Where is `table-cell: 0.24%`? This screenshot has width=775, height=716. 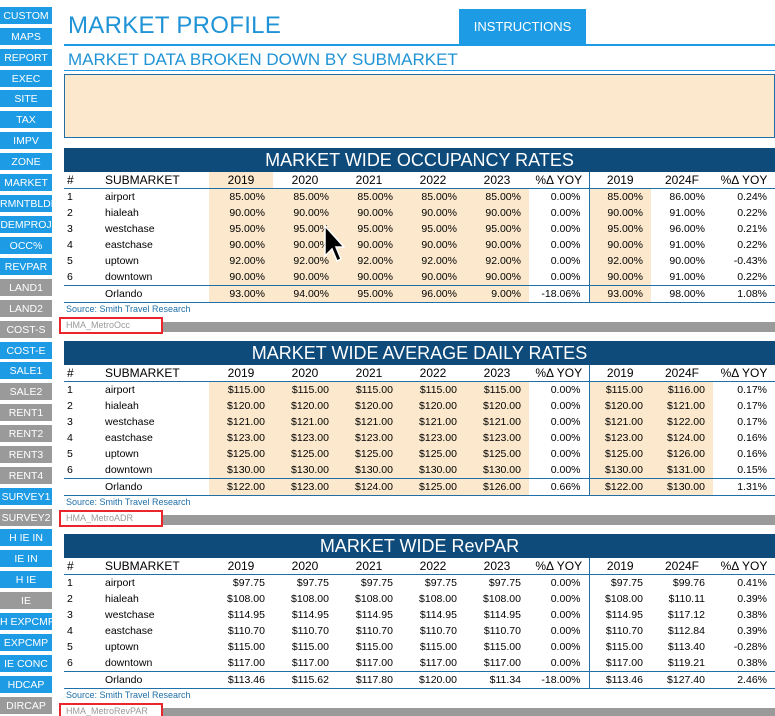 table-cell: 0.24% is located at coordinates (752, 197).